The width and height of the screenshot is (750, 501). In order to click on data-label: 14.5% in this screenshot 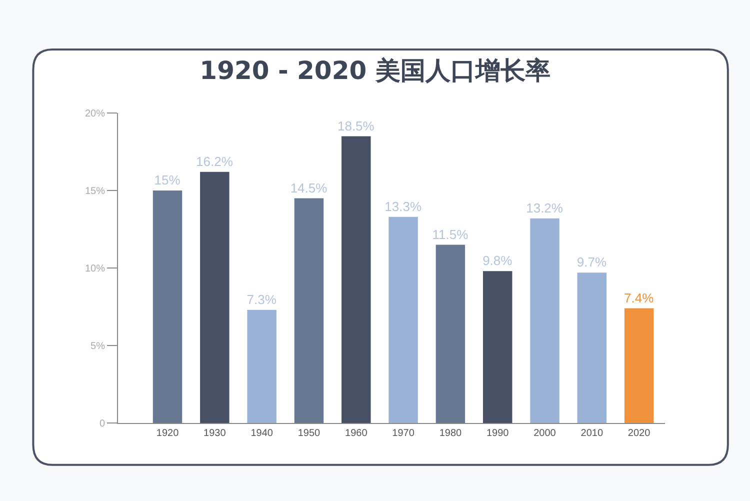, I will do `click(309, 188)`.